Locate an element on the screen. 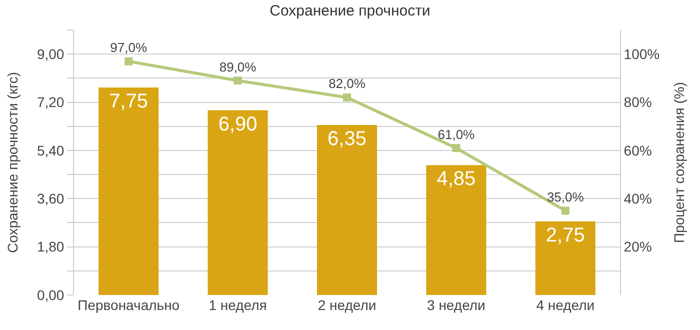 This screenshot has width=700, height=330. x-tick-label: Первоначально is located at coordinates (129, 305).